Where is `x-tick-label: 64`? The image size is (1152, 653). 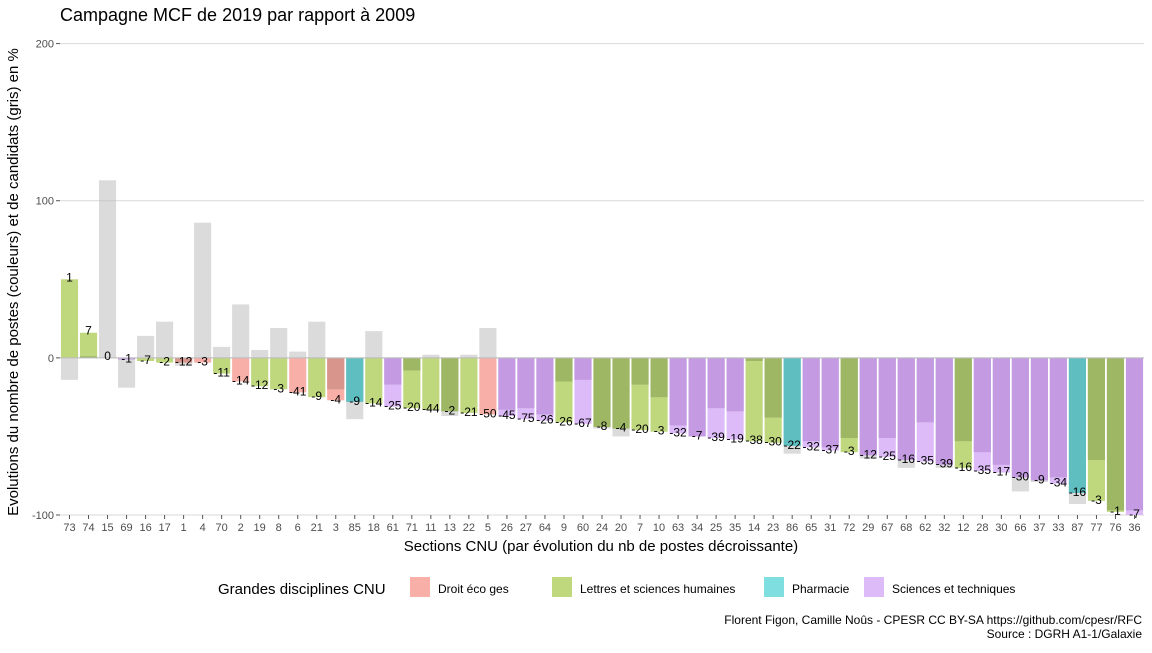 x-tick-label: 64 is located at coordinates (545, 528).